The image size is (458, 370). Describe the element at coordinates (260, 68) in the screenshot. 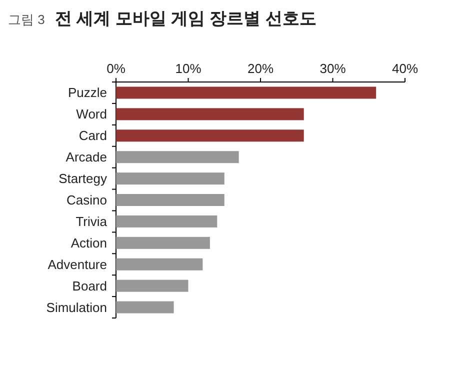

I see `x-tick-label: 20%` at that location.